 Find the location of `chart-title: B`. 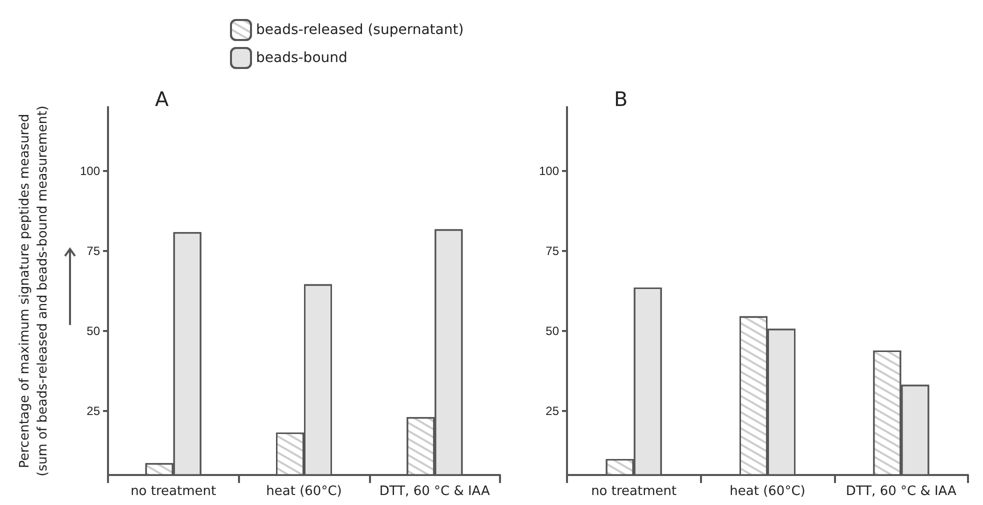

chart-title: B is located at coordinates (621, 99).